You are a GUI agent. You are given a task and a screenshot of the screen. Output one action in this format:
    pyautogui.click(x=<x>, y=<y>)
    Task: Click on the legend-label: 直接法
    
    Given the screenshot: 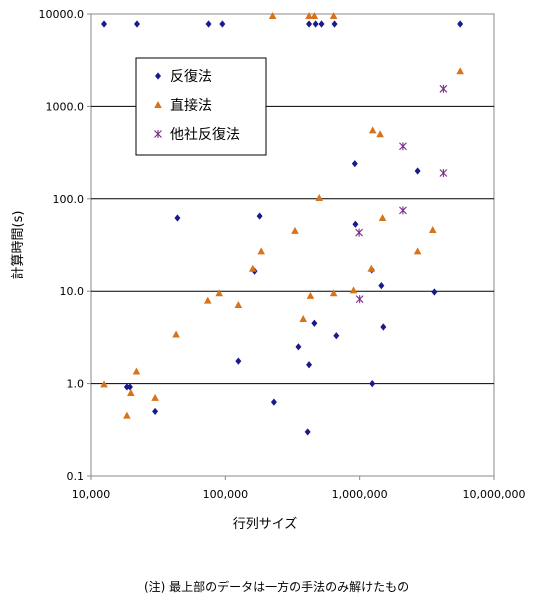 What is the action you would take?
    pyautogui.click(x=191, y=105)
    